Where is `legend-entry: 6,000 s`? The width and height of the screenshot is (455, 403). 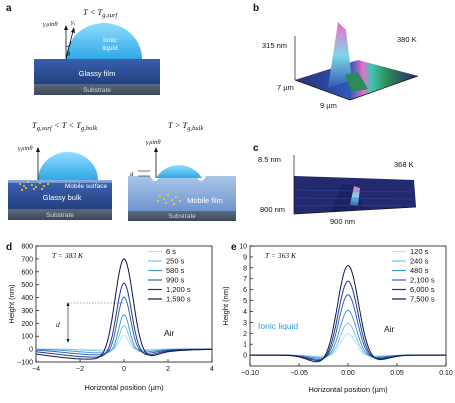 legend-entry: 6,000 s is located at coordinates (422, 289).